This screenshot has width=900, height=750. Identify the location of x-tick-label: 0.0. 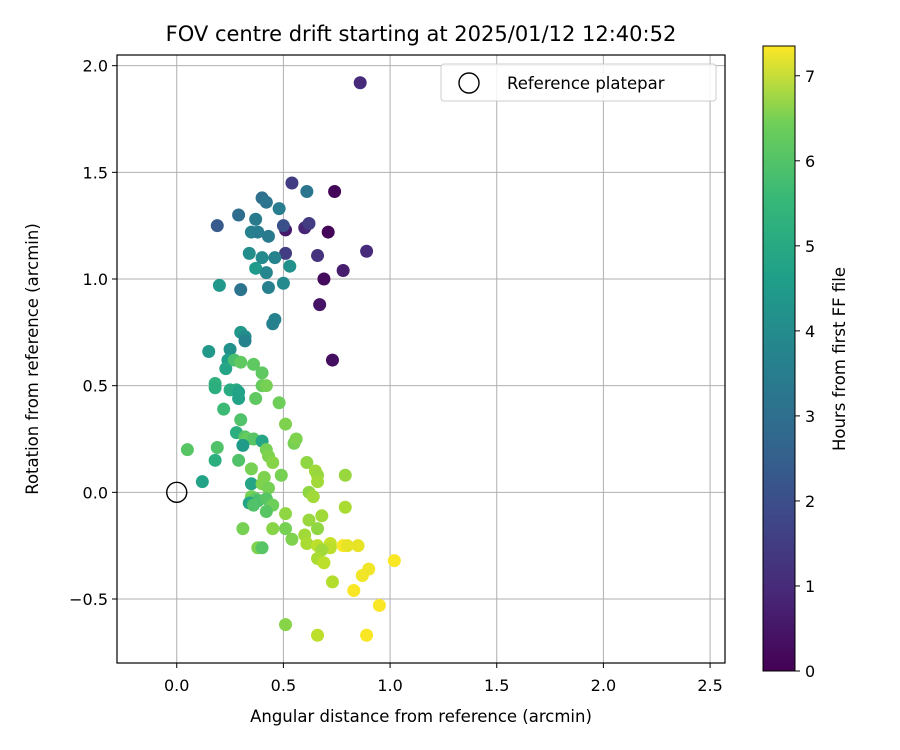
(176, 685).